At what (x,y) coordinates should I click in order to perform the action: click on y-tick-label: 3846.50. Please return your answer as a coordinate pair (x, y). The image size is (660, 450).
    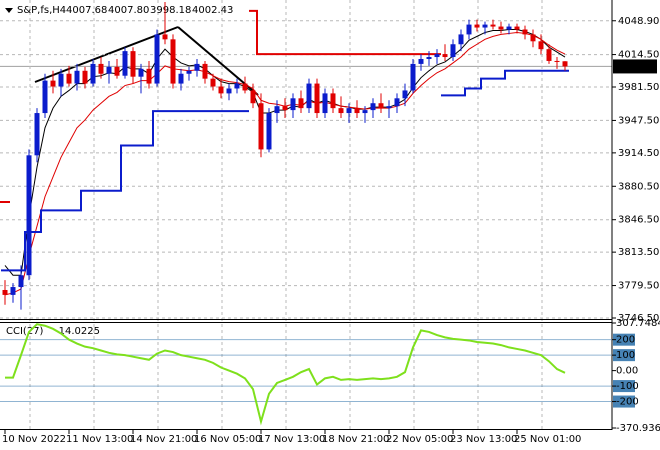
    Looking at the image, I should click on (638, 220).